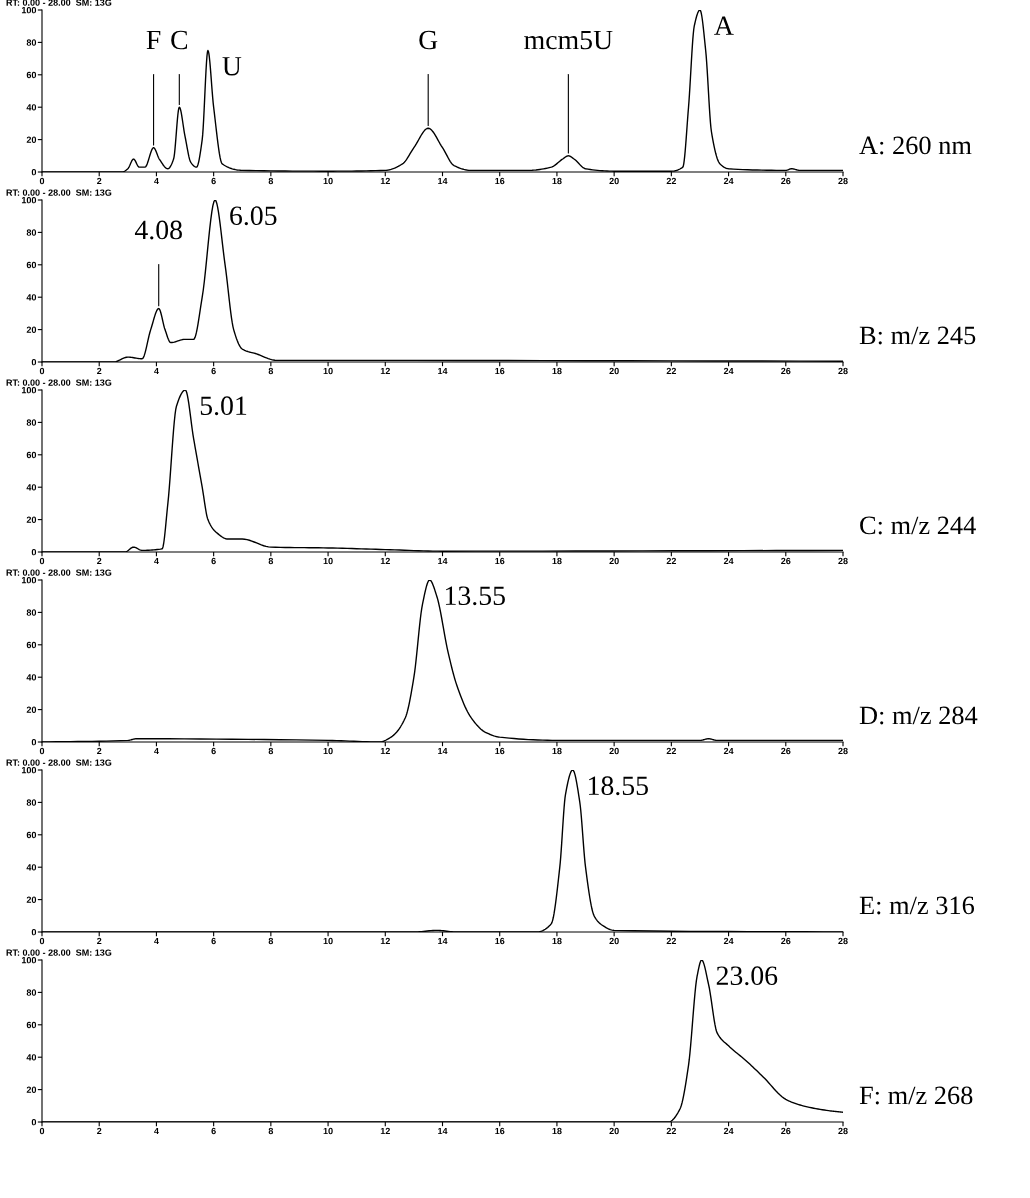 This screenshot has width=1030, height=1198. What do you see at coordinates (232, 66) in the screenshot?
I see `annotation: U` at bounding box center [232, 66].